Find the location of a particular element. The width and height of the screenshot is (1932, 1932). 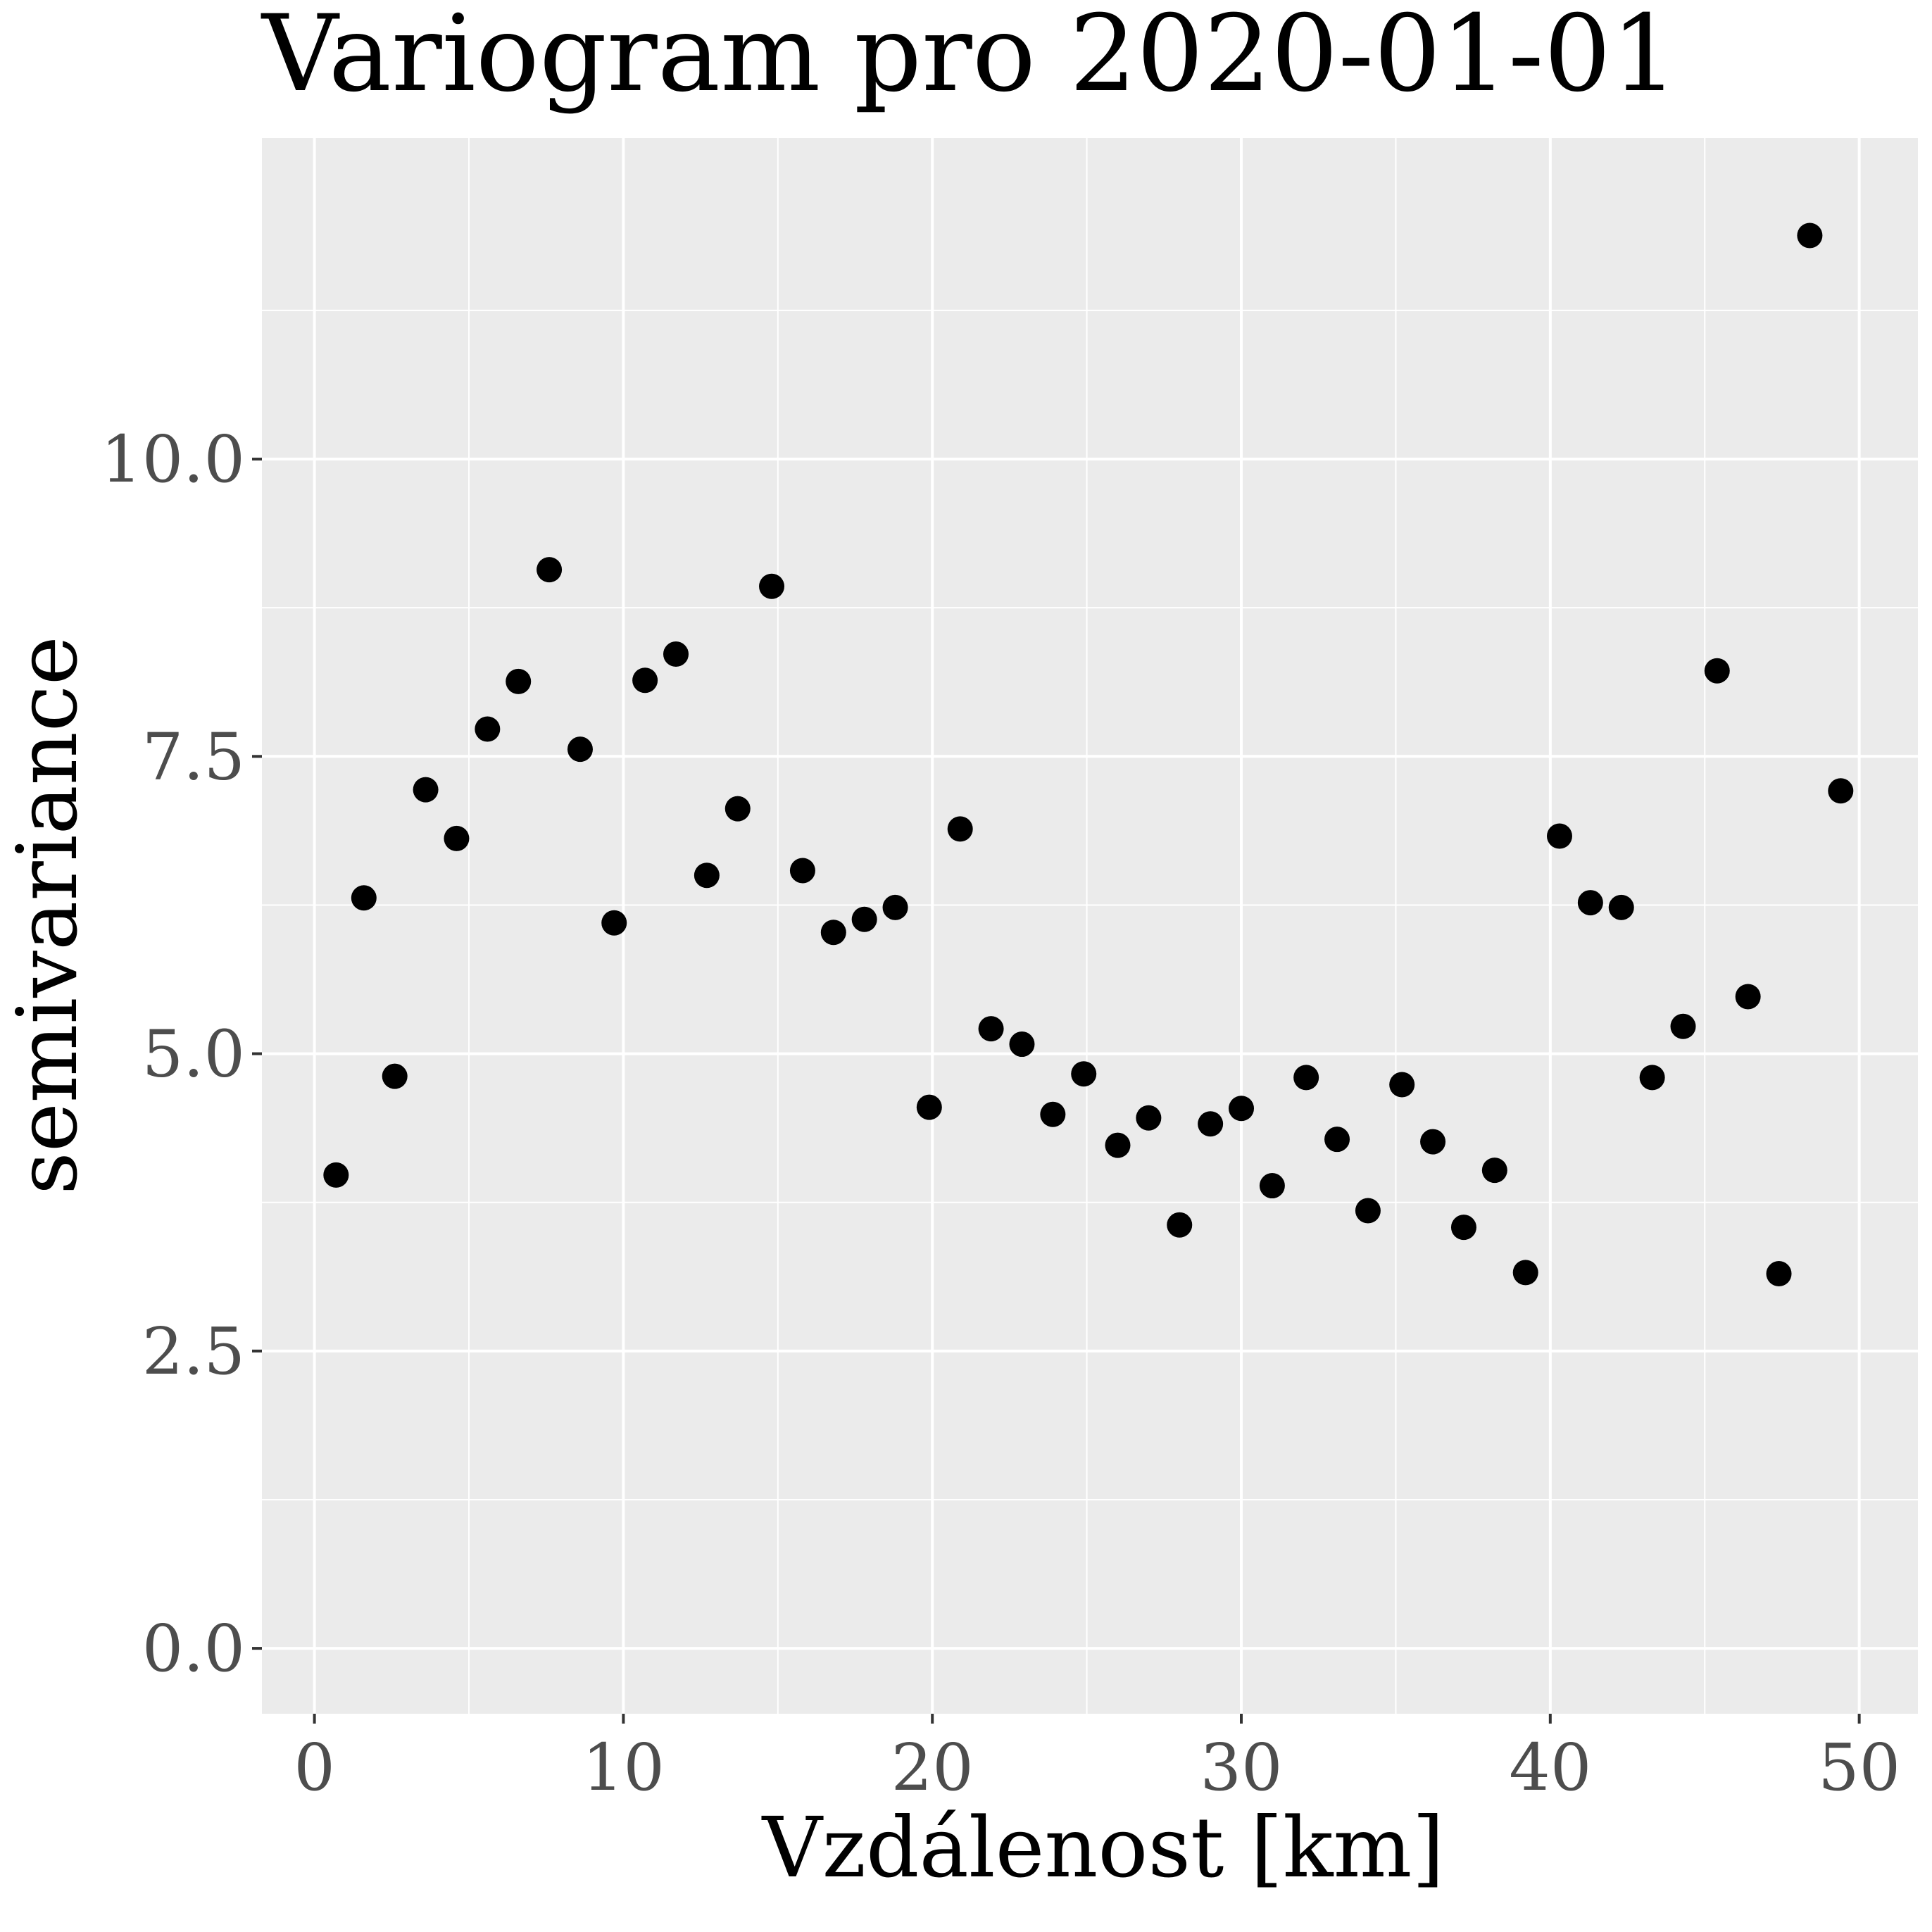

x-tick-label: 0 is located at coordinates (314, 1768).